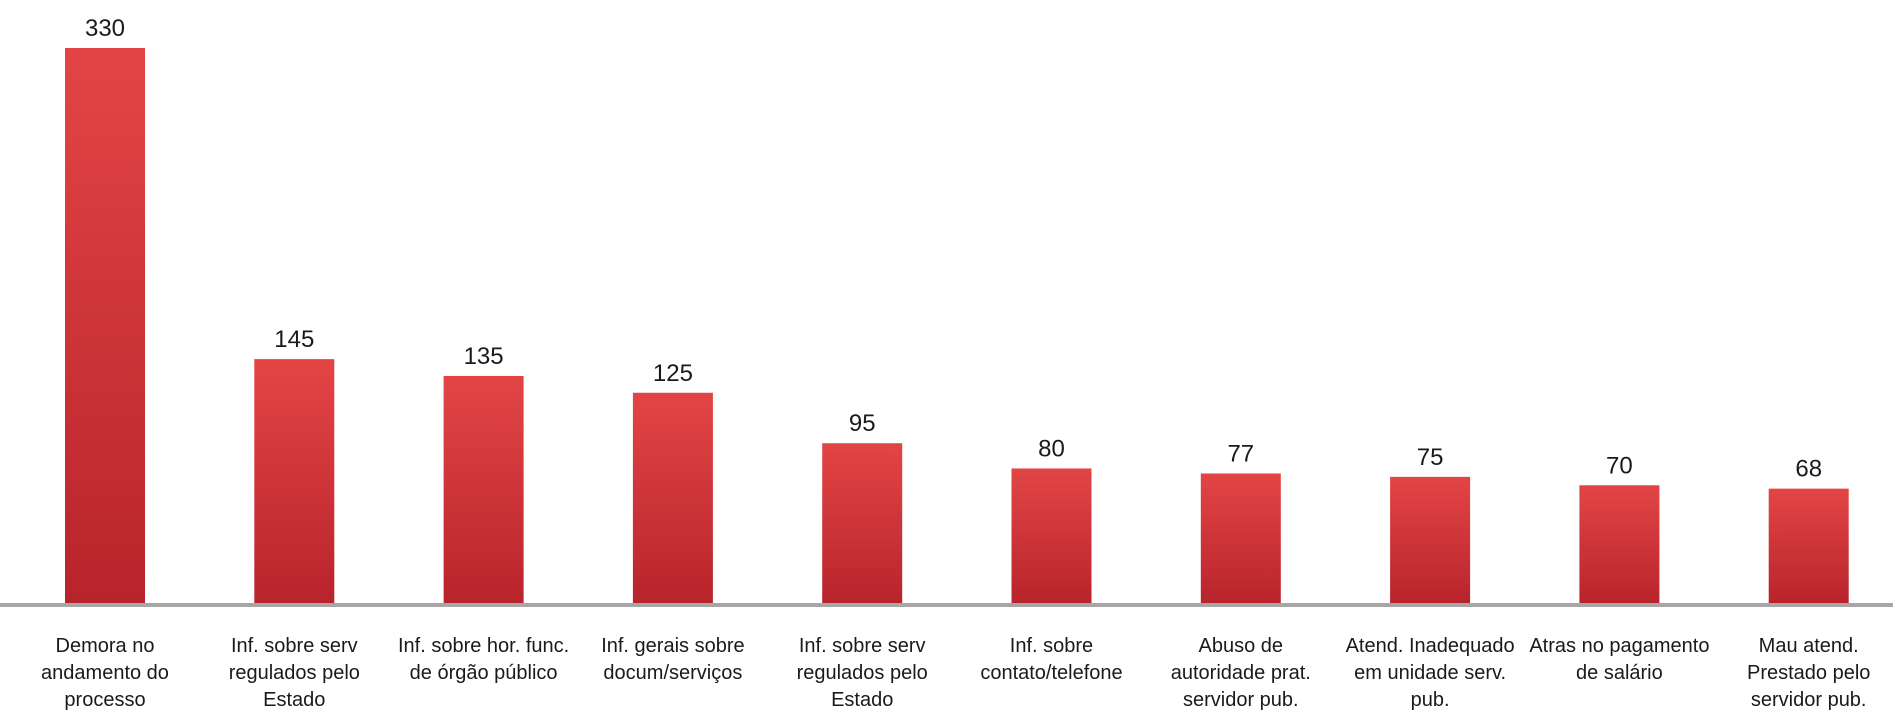 The width and height of the screenshot is (1893, 710). I want to click on category-label-3: Inf. sobre hor. func. de órgão público, so click(483, 659).